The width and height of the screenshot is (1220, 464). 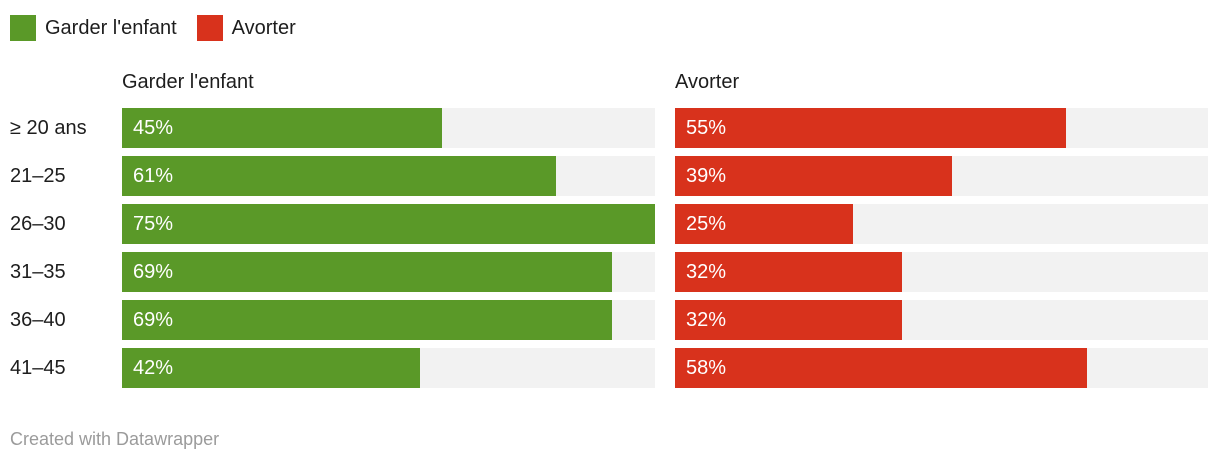 I want to click on legend-item-garder: Garder l'enfant, so click(x=93, y=28).